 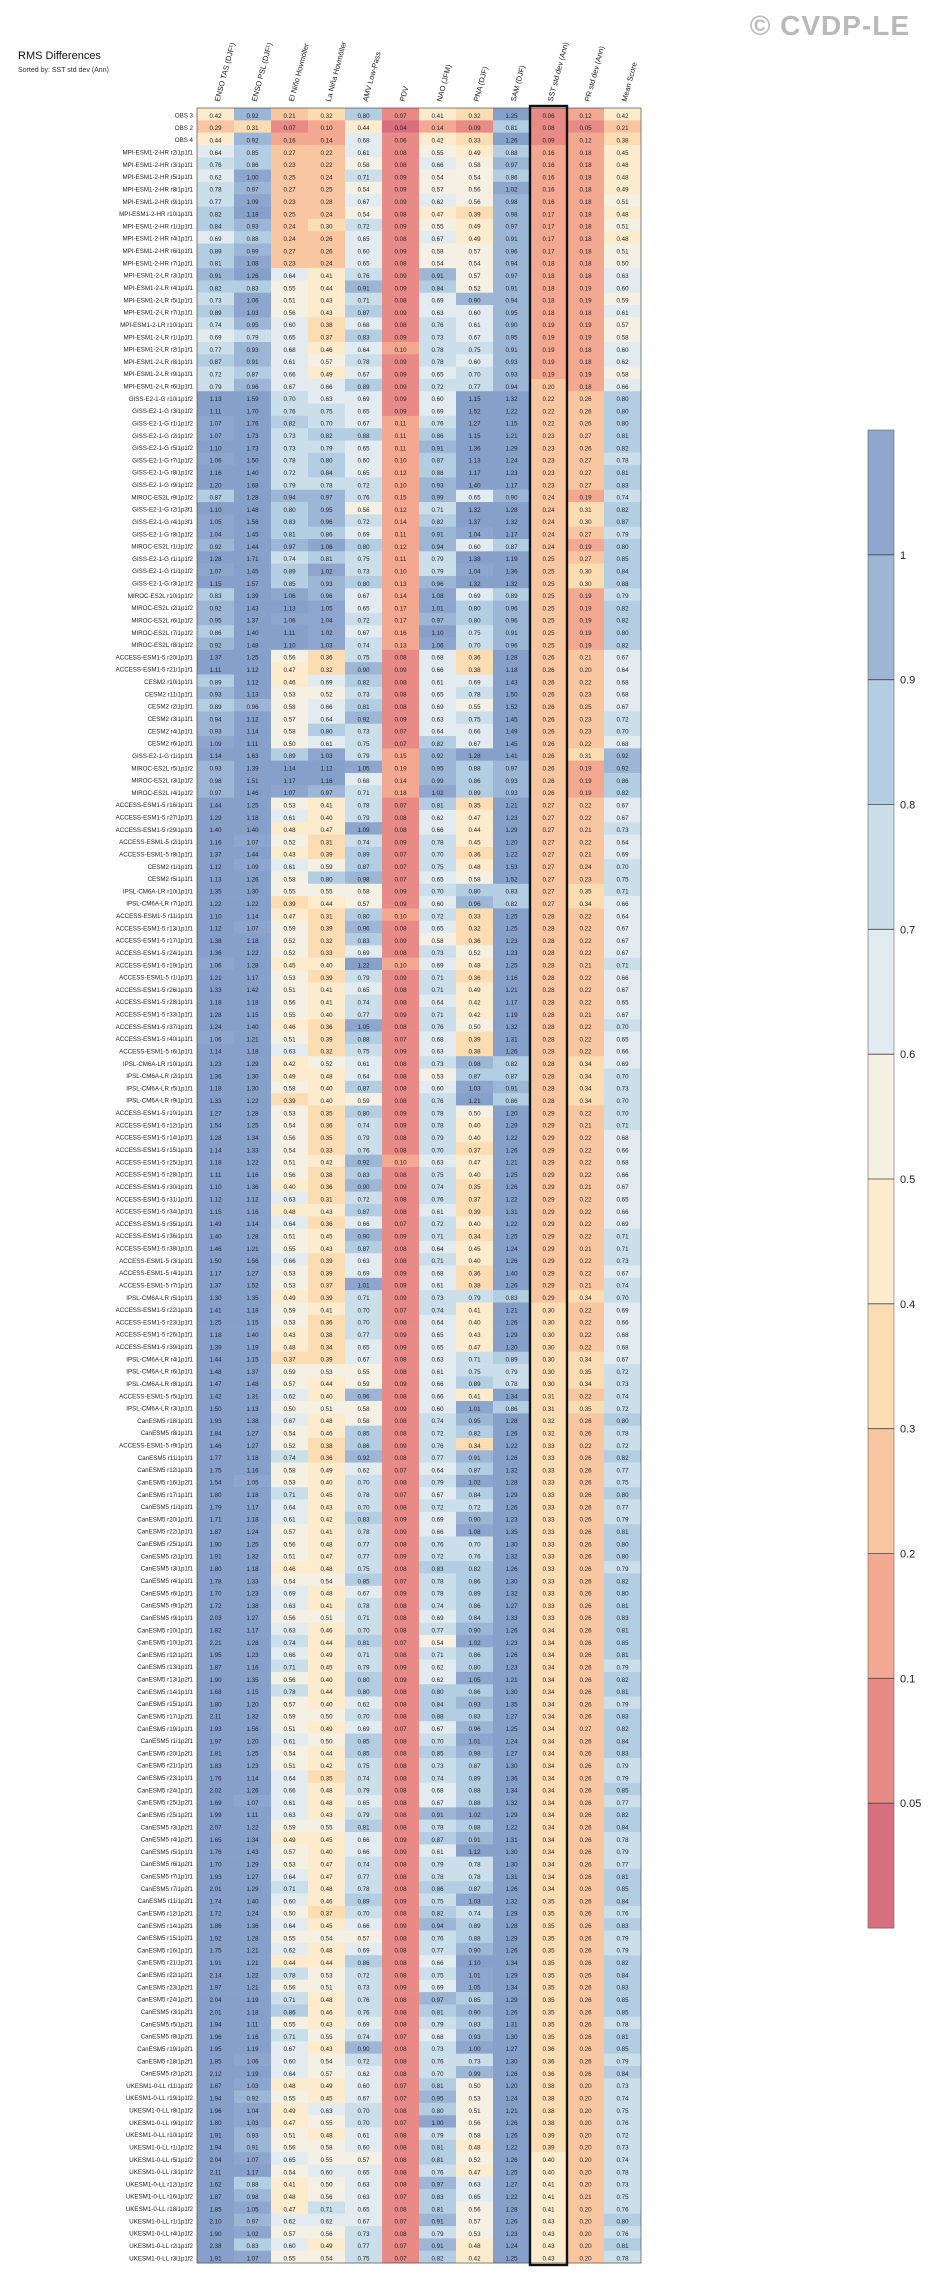 I want to click on cell-value: 0.81, so click(x=437, y=2209).